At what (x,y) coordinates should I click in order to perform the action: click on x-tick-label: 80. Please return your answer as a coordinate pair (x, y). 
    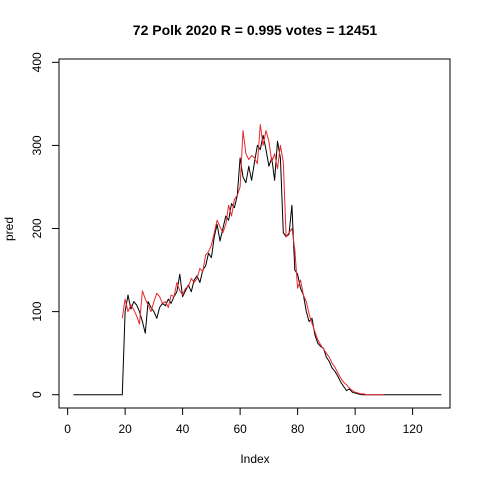
    Looking at the image, I should click on (298, 429).